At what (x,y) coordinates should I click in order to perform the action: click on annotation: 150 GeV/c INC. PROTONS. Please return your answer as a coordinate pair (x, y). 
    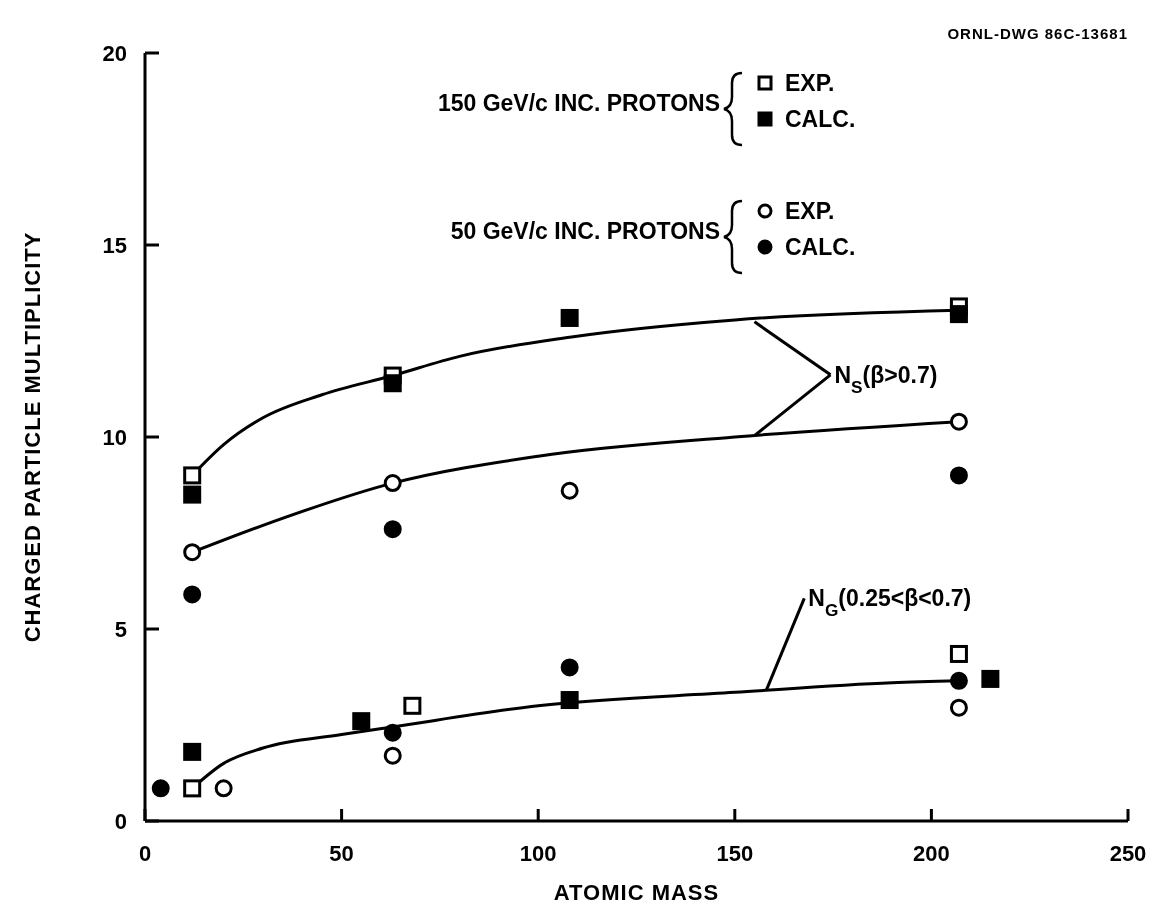
    Looking at the image, I should click on (578, 103).